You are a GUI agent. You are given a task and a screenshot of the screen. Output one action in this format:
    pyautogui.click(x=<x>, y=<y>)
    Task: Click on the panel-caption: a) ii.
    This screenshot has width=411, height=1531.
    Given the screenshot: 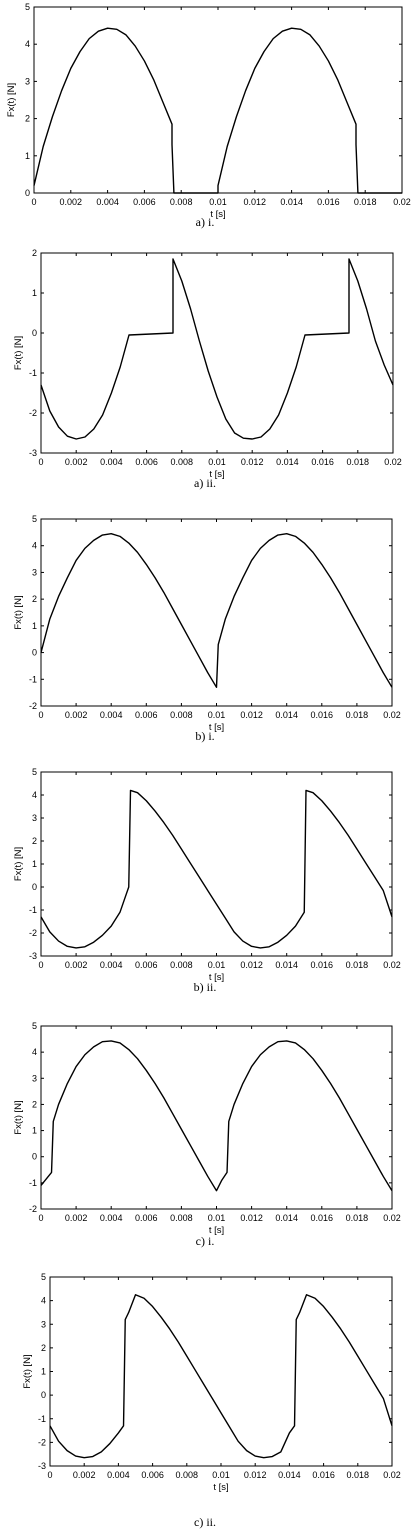 What is the action you would take?
    pyautogui.click(x=205, y=483)
    